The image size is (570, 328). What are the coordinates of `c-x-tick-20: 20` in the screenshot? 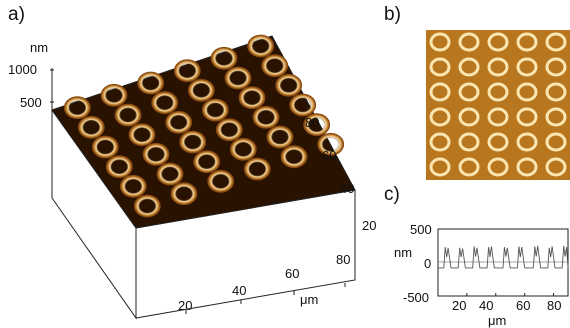 It's located at (459, 305).